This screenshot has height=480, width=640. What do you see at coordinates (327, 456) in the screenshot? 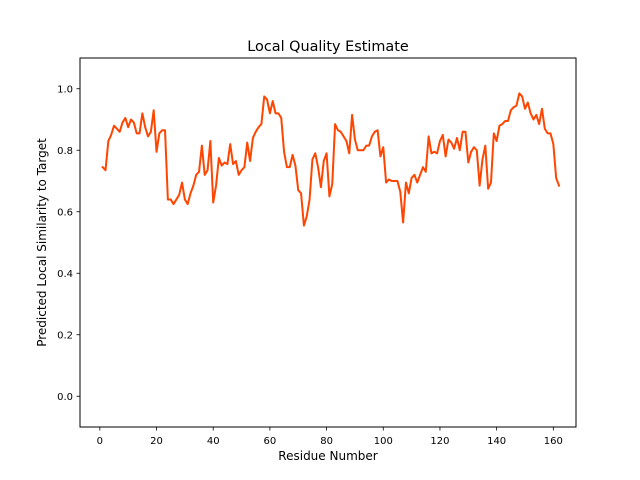
I see `x-axis-label: Residue Number` at bounding box center [327, 456].